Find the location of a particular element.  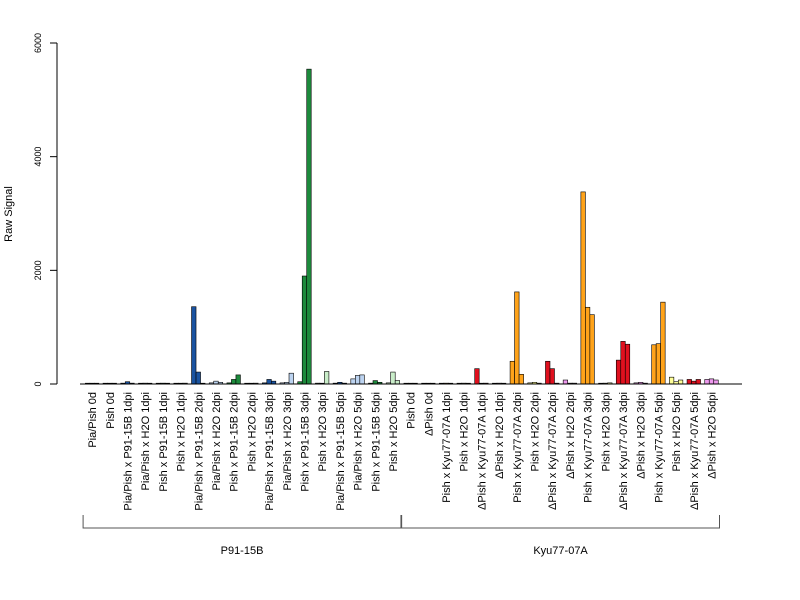

group-brackets: P91-15B Kyu77-07A is located at coordinates (401, 536).